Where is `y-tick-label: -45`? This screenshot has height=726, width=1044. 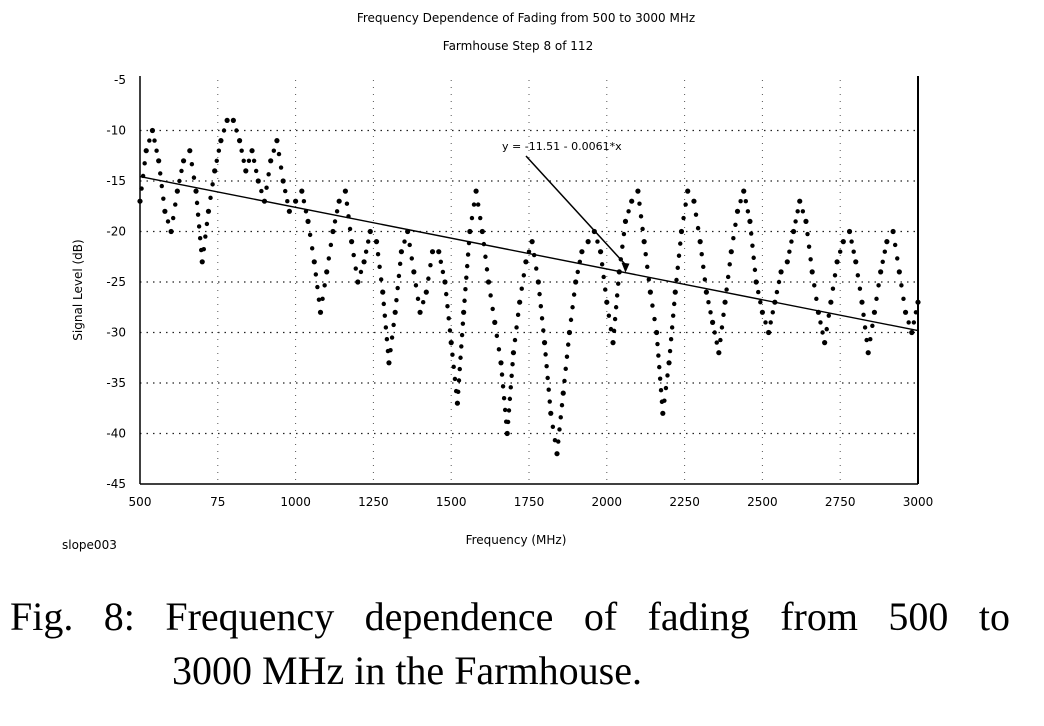
y-tick-label: -45 is located at coordinates (116, 484).